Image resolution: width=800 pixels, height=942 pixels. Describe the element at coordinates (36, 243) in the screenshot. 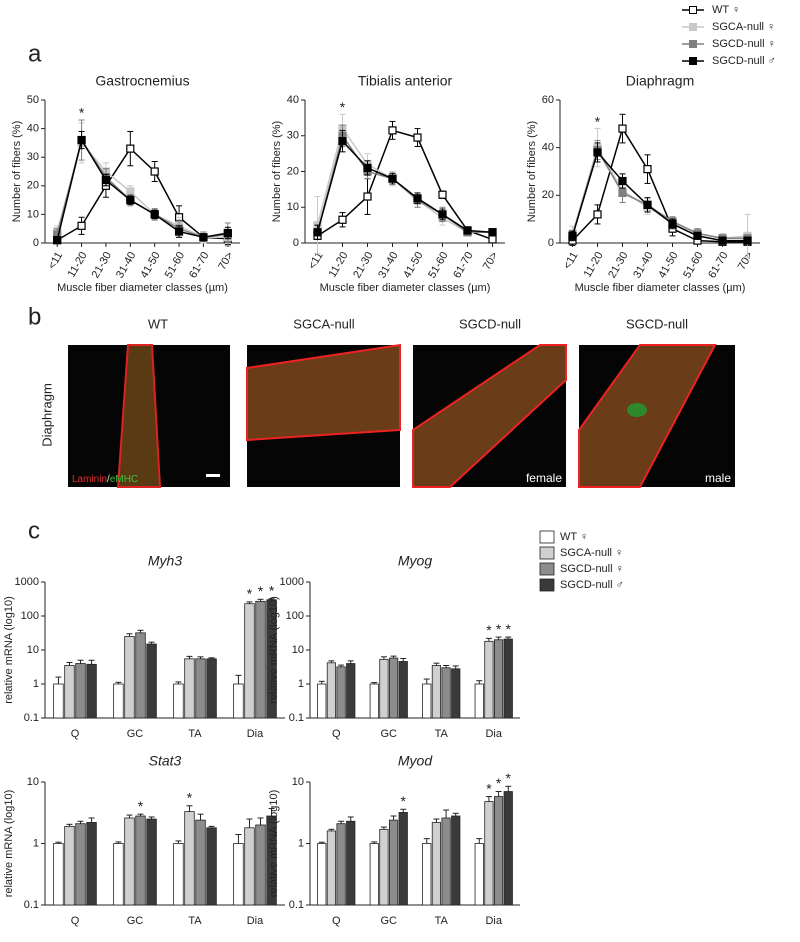

I see `y-tick-label: 0` at that location.